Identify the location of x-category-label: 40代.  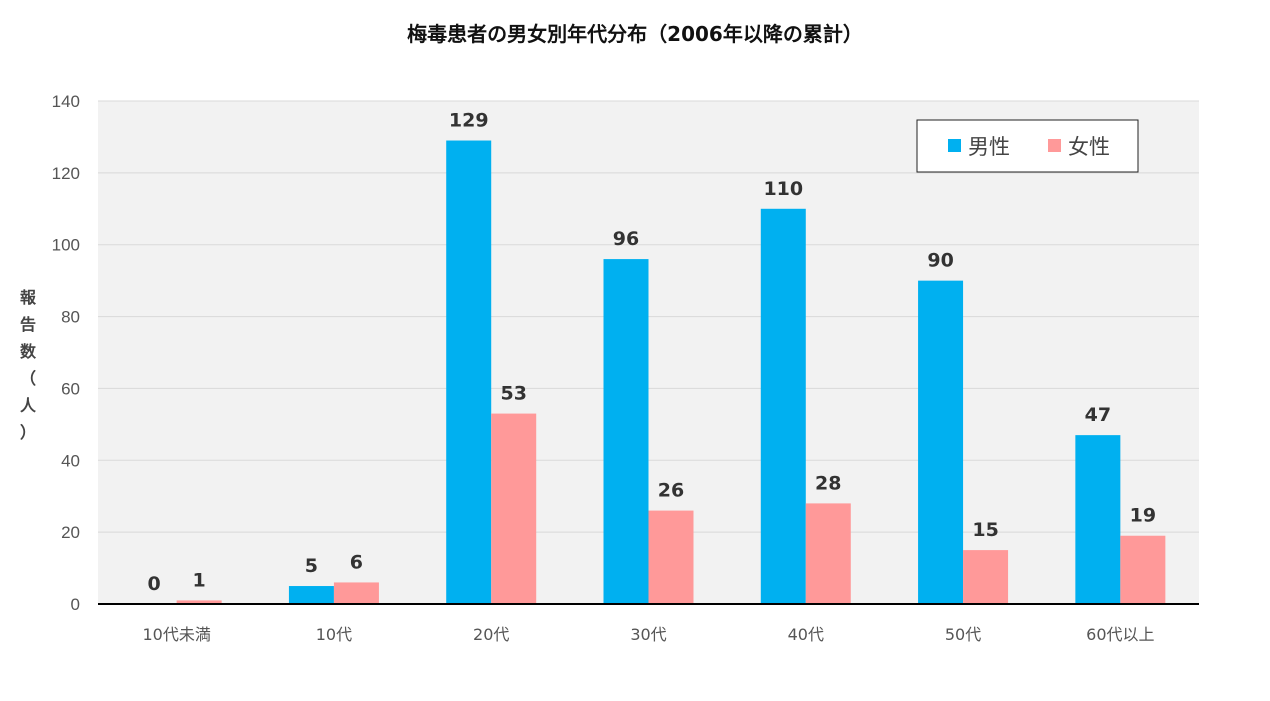
(806, 634).